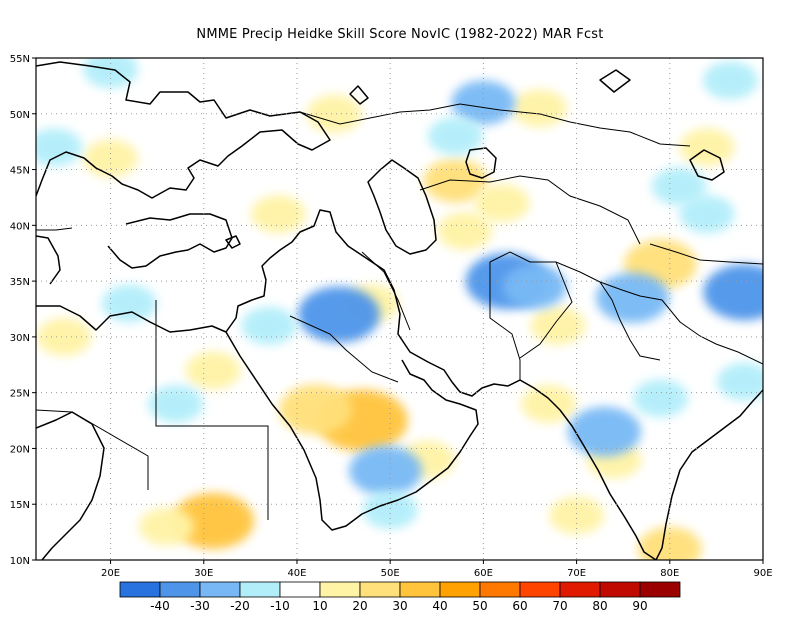  What do you see at coordinates (20, 394) in the screenshot?
I see `lat-tick-label: 25N` at bounding box center [20, 394].